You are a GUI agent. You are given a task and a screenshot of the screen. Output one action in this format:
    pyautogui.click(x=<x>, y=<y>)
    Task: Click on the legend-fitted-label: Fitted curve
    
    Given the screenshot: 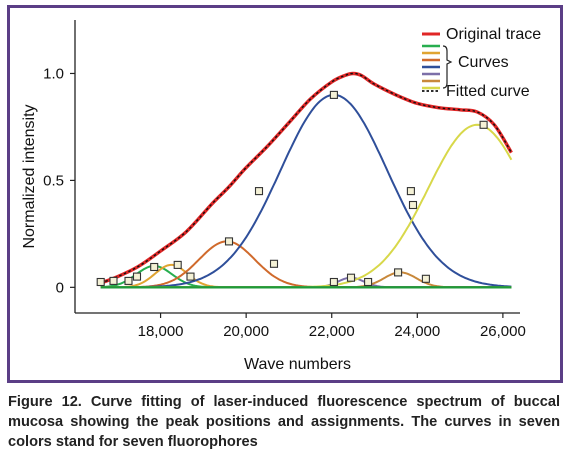 What is the action you would take?
    pyautogui.click(x=488, y=91)
    